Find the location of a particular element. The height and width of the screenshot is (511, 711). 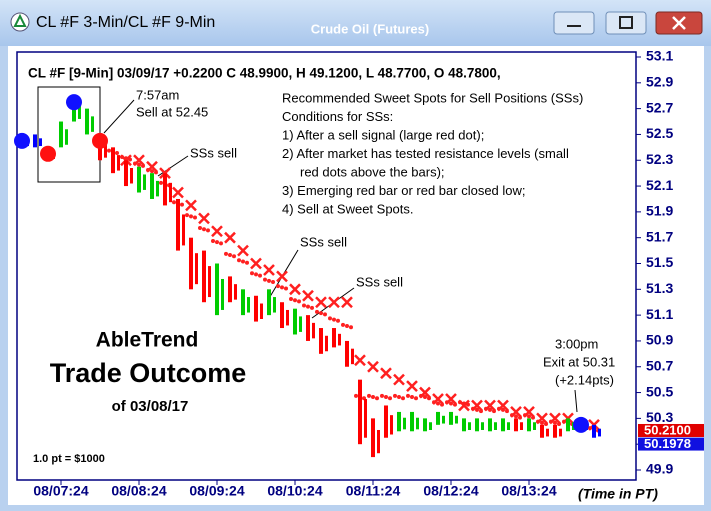

signal-dot is located at coordinates (581, 424).